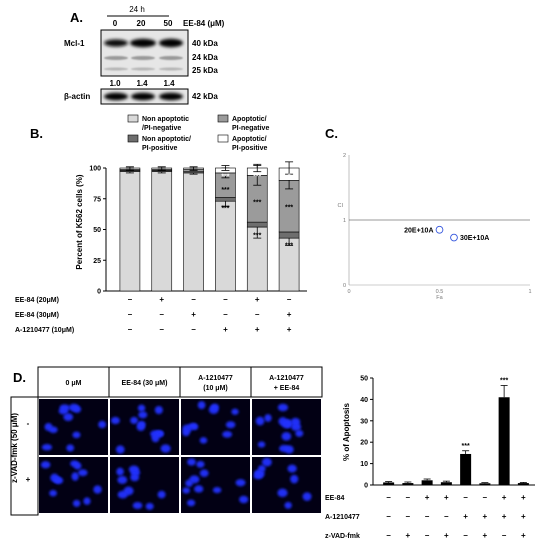  What do you see at coordinates (160, 148) in the screenshot?
I see `b-legend-label: PI-positive` at bounding box center [160, 148].